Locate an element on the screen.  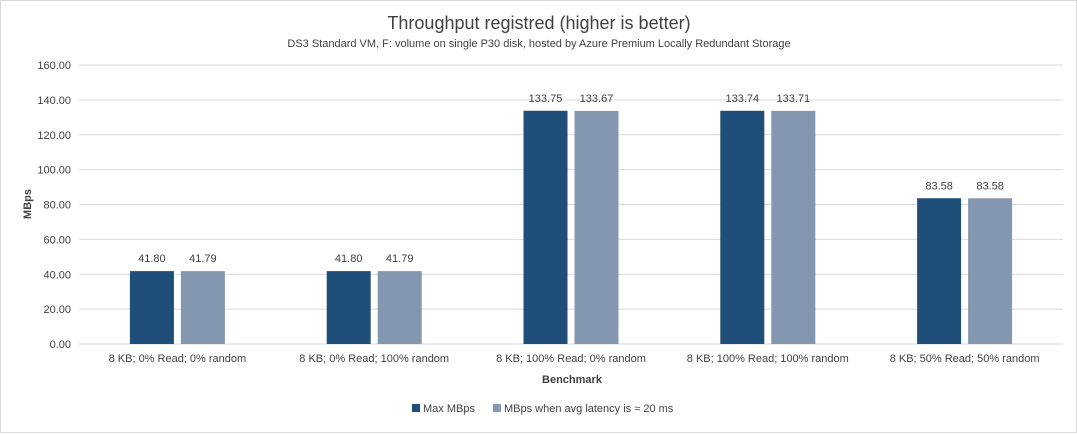
x-tick-label: 8 KB; 100% Read; 100% random is located at coordinates (768, 359).